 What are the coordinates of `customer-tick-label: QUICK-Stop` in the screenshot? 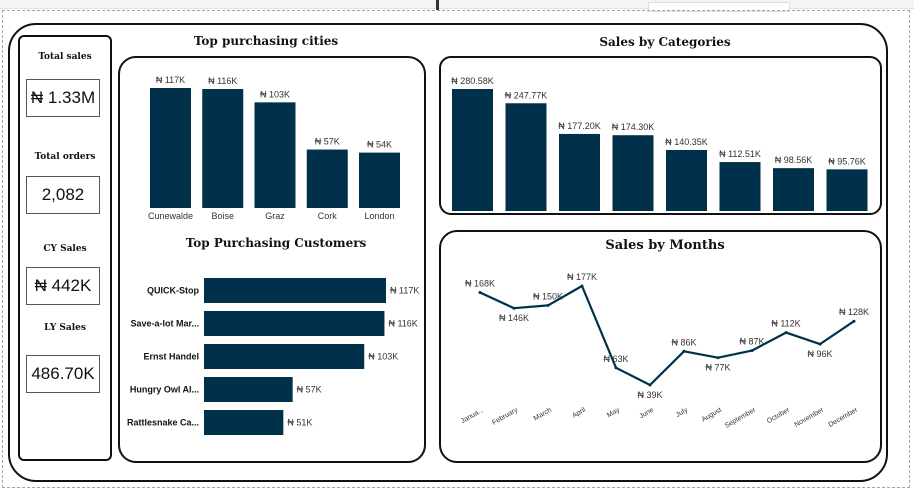 It's located at (173, 291).